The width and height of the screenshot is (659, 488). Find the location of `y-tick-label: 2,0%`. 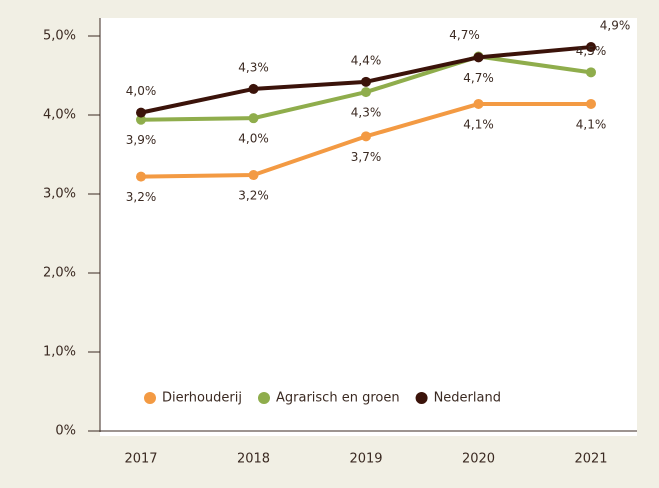

y-tick-label: 2,0% is located at coordinates (59, 273).